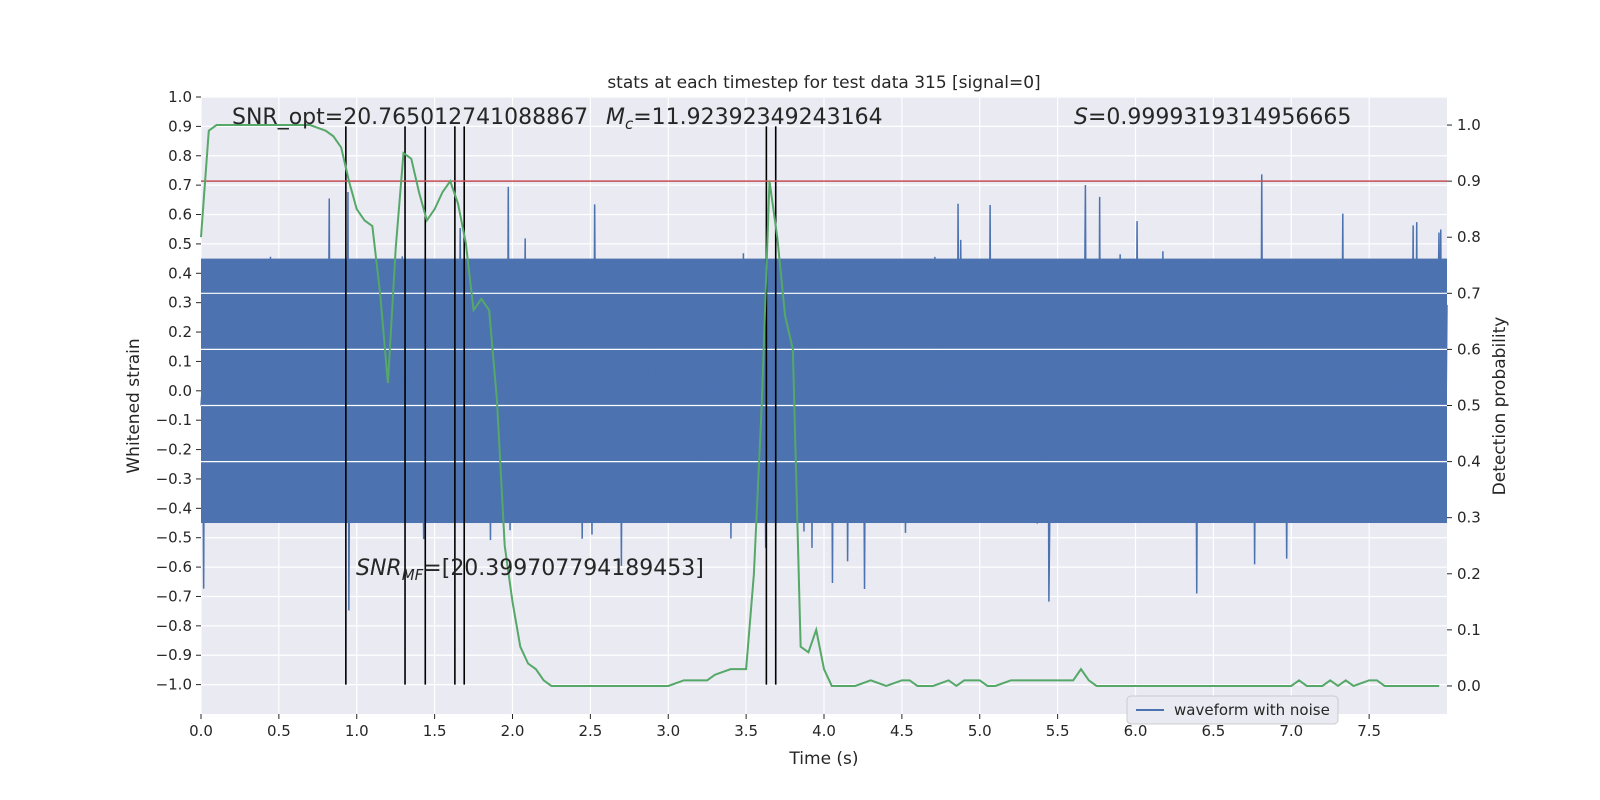 This screenshot has height=800, width=1600. Describe the element at coordinates (174, 655) in the screenshot. I see `y-tick-label: −0.9` at that location.